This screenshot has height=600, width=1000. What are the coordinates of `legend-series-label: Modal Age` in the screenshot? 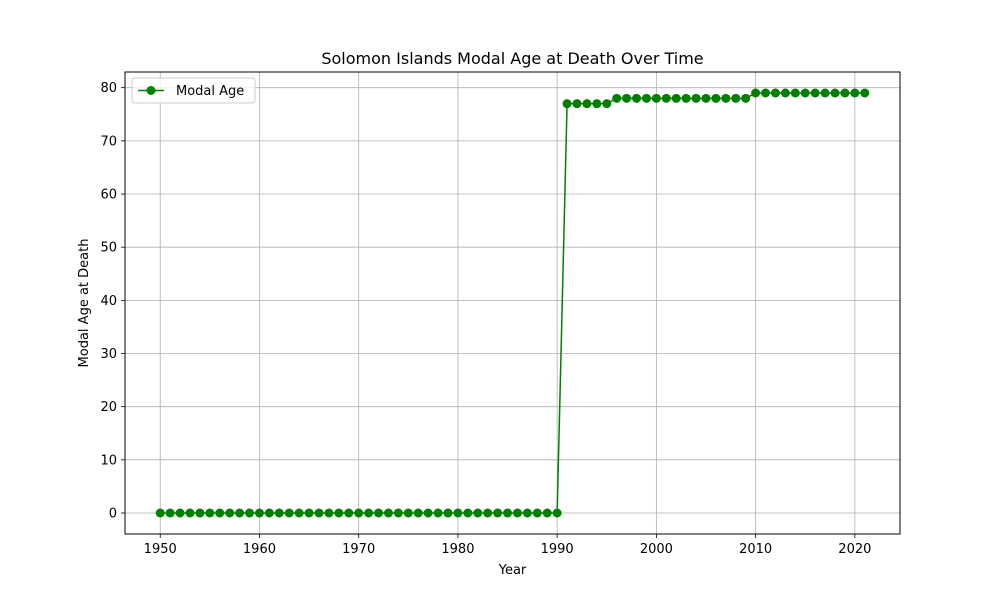 It's located at (210, 91).